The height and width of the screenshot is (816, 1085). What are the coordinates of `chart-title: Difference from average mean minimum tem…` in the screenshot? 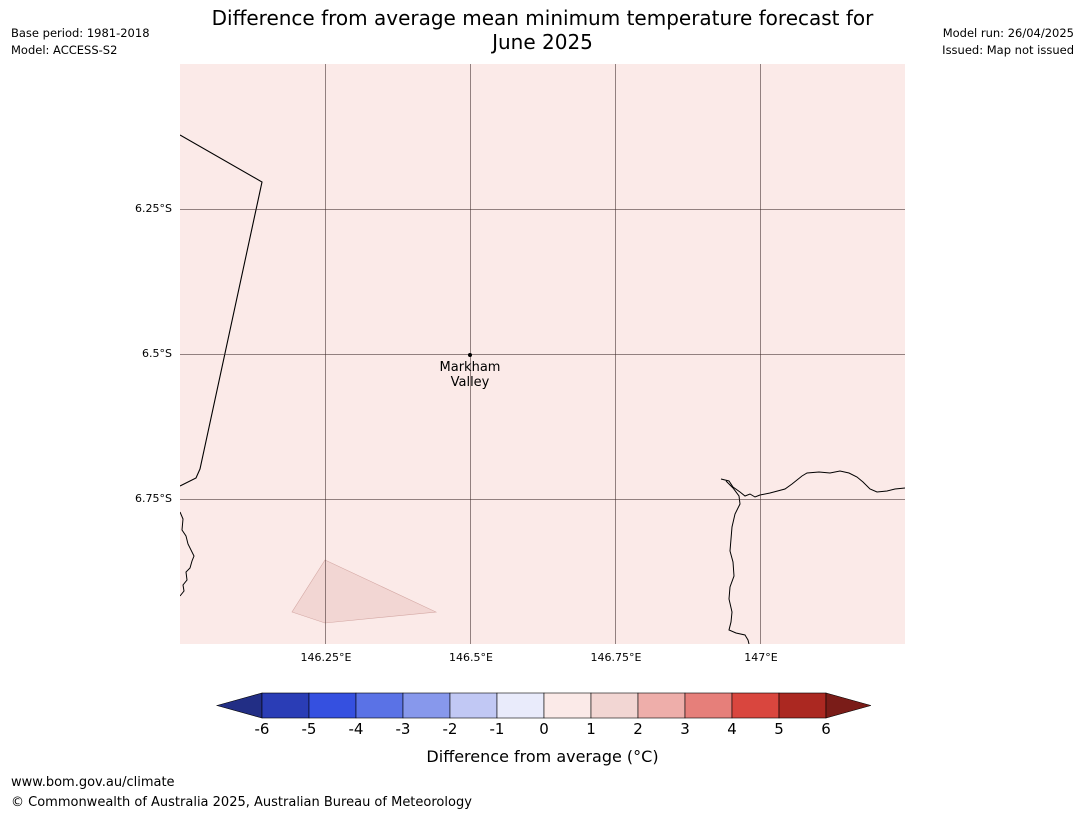 It's located at (542, 30).